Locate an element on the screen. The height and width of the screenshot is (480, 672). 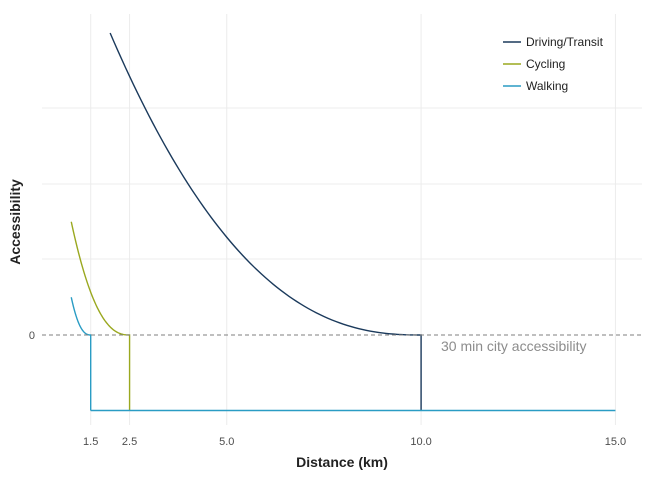
x-tick-label: 5.0 is located at coordinates (226, 442).